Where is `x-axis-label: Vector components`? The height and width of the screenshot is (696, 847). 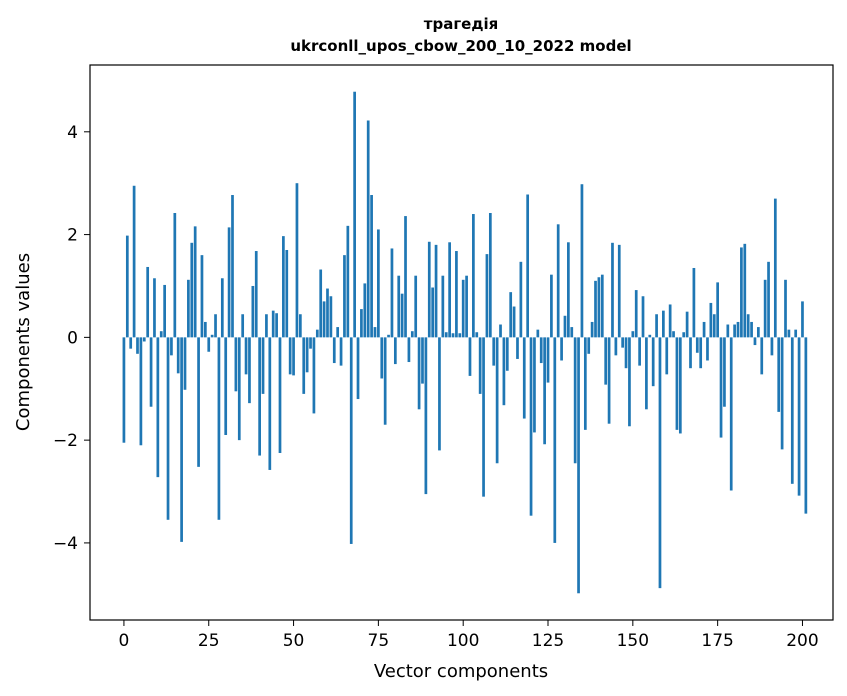
x-axis-label: Vector components is located at coordinates (461, 671).